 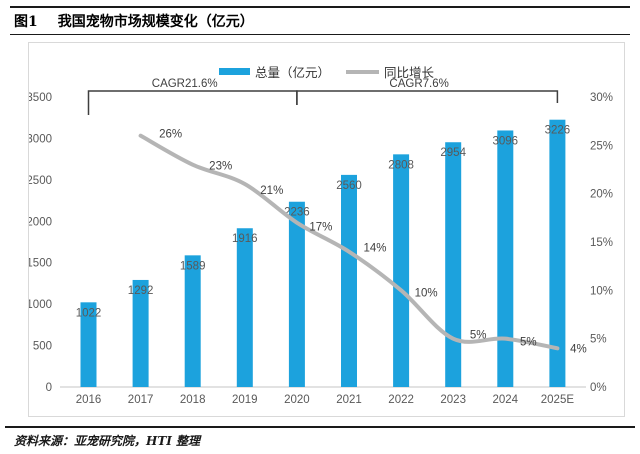 What do you see at coordinates (271, 191) in the screenshot?
I see `growth-point-label: 21%` at bounding box center [271, 191].